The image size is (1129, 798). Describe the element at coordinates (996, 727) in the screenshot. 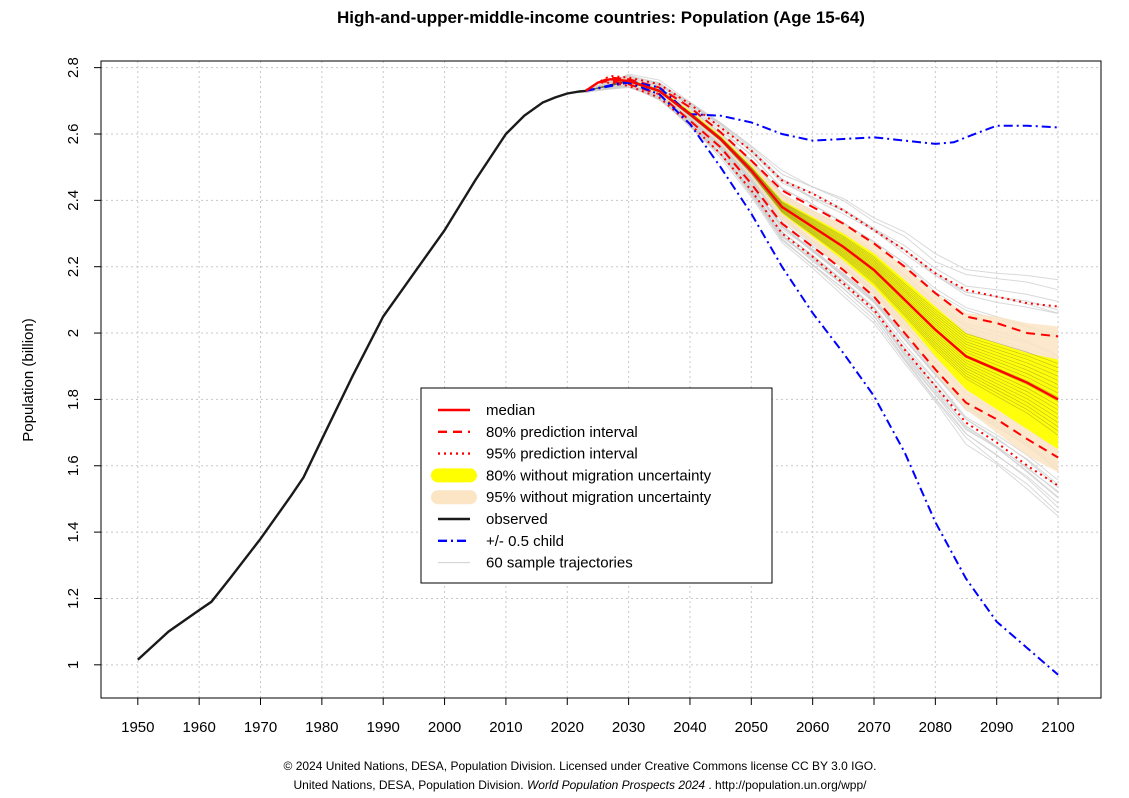

I see `x-tick-label: 2090` at that location.